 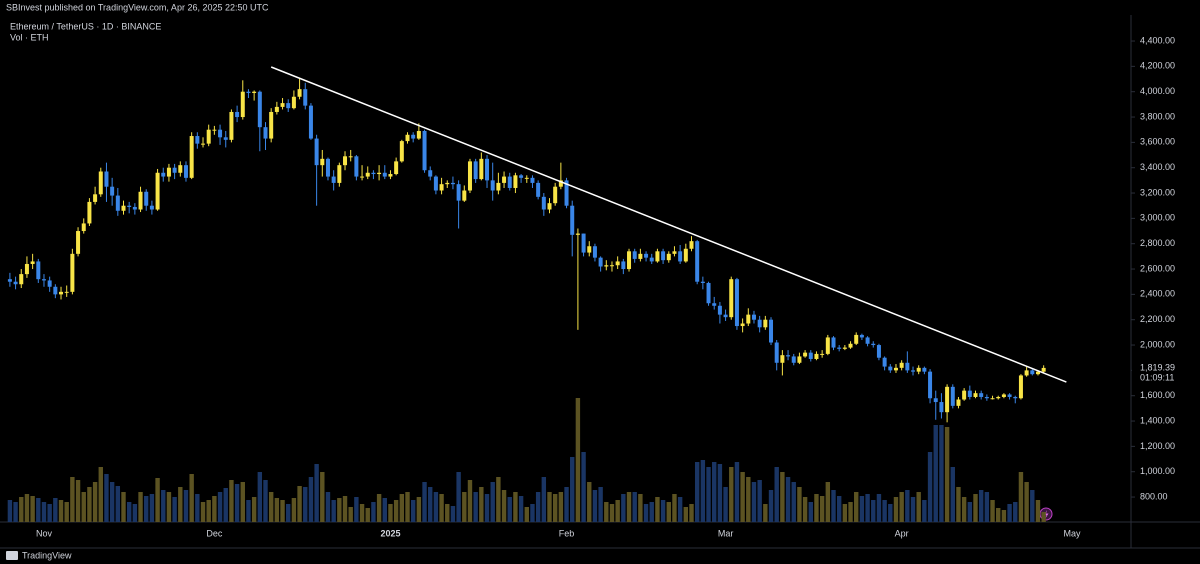 What do you see at coordinates (726, 533) in the screenshot?
I see `x-tick-label: Mar` at bounding box center [726, 533].